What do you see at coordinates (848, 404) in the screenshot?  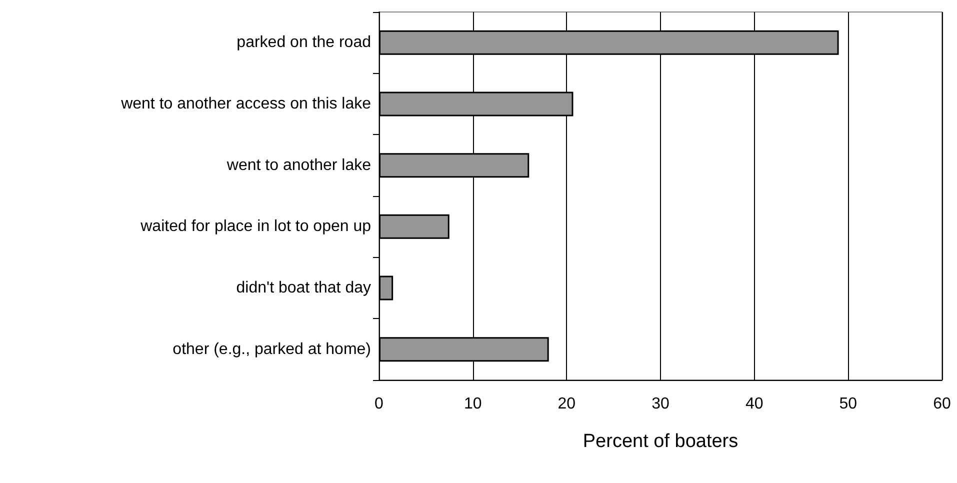 I see `x-tick-label: 50` at bounding box center [848, 404].